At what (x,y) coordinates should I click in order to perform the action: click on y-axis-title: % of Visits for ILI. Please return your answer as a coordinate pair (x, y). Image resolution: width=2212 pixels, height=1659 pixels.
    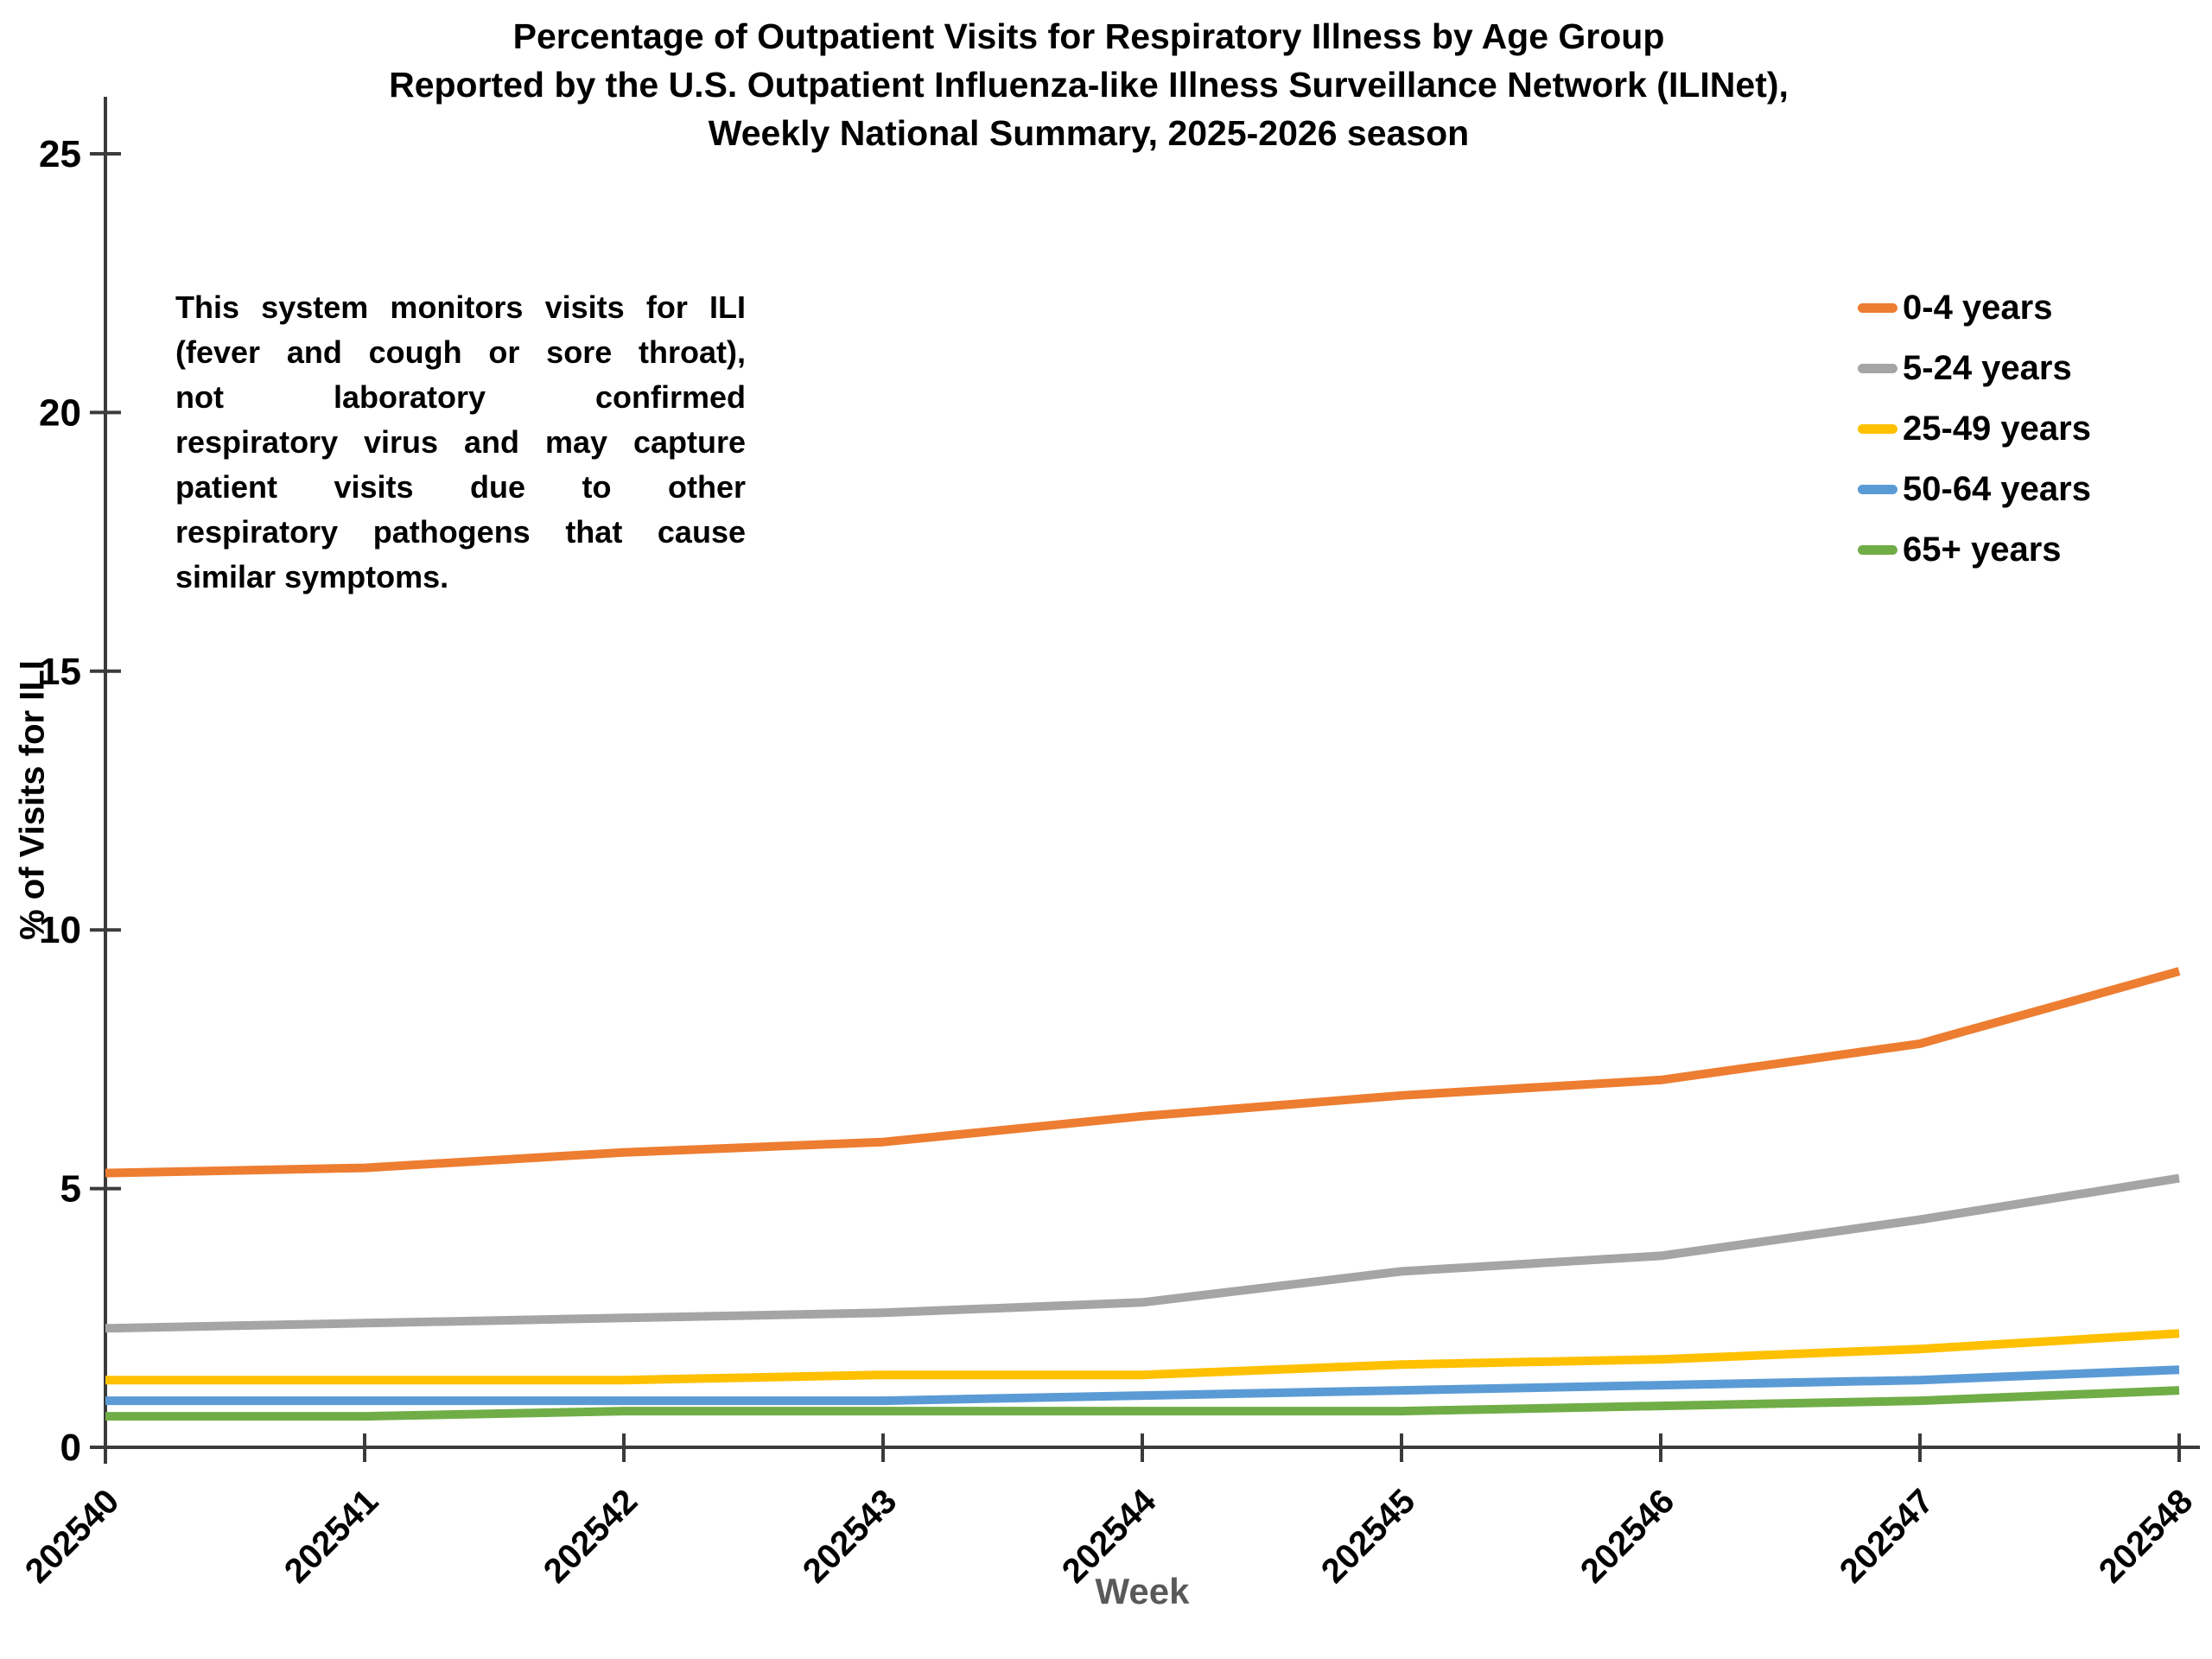
    Looking at the image, I should click on (32, 800).